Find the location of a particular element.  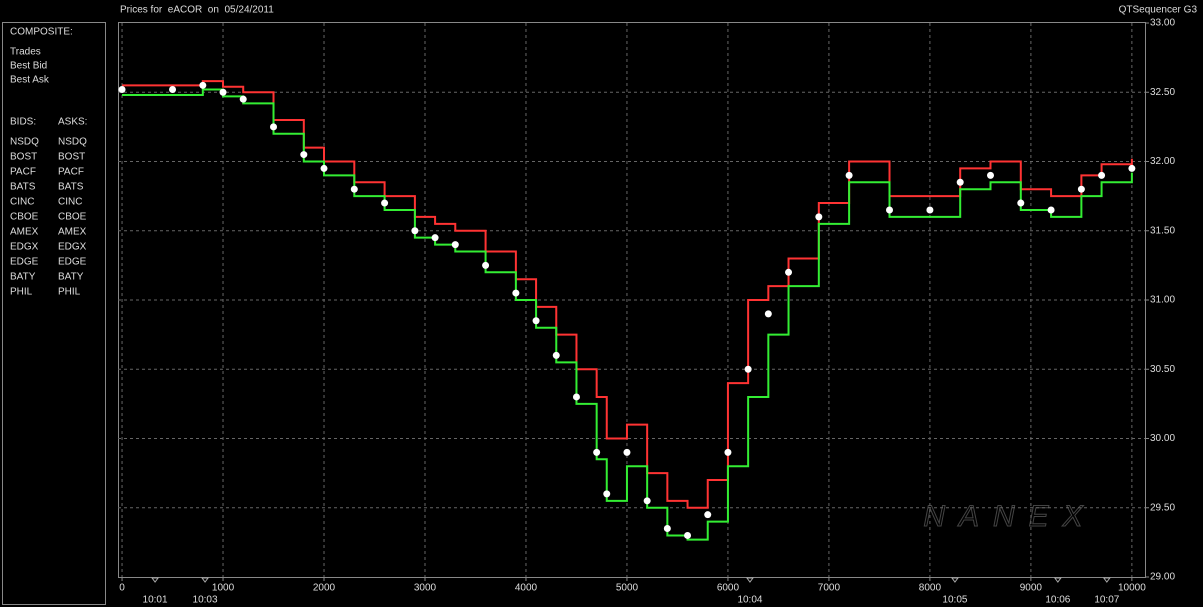

legend-bid: EDGX is located at coordinates (24, 247).